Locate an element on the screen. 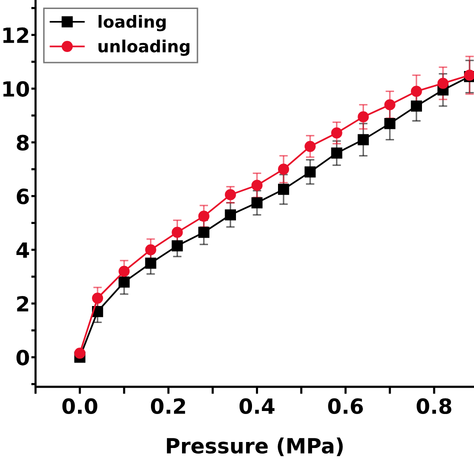 This screenshot has height=474, width=474. y-tick-label: 12 is located at coordinates (15, 35).